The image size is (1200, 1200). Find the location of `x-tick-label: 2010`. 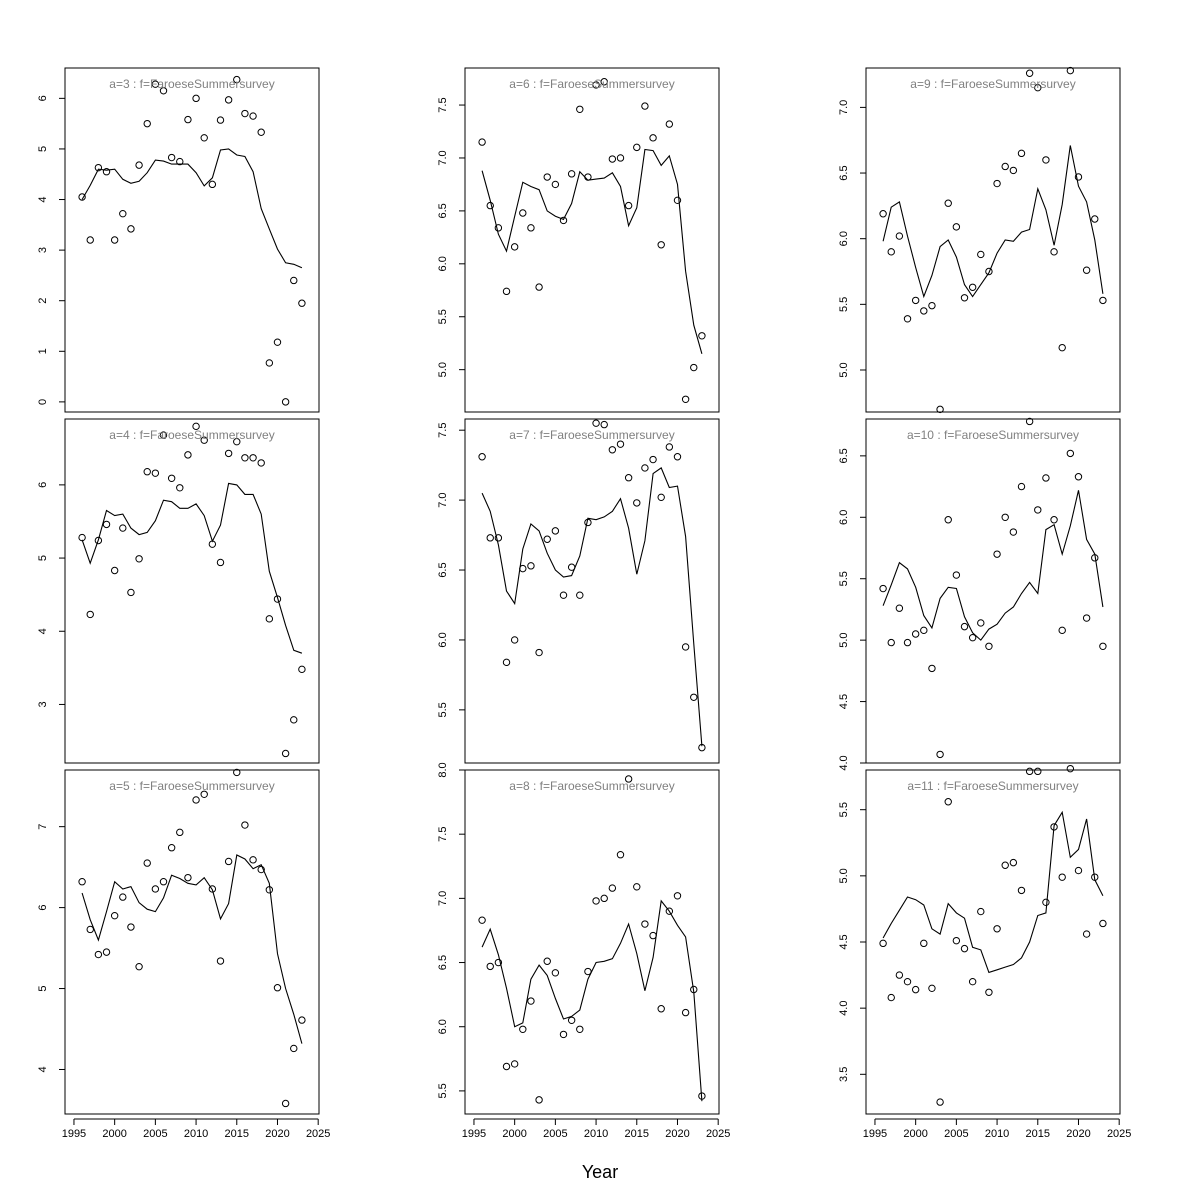

x-tick-label: 2010 is located at coordinates (196, 1134).